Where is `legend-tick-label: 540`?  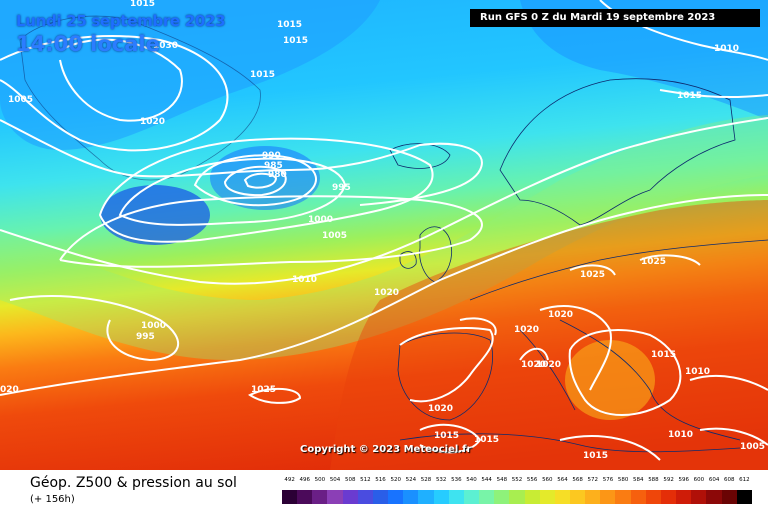 legend-tick-label: 540 is located at coordinates (471, 480).